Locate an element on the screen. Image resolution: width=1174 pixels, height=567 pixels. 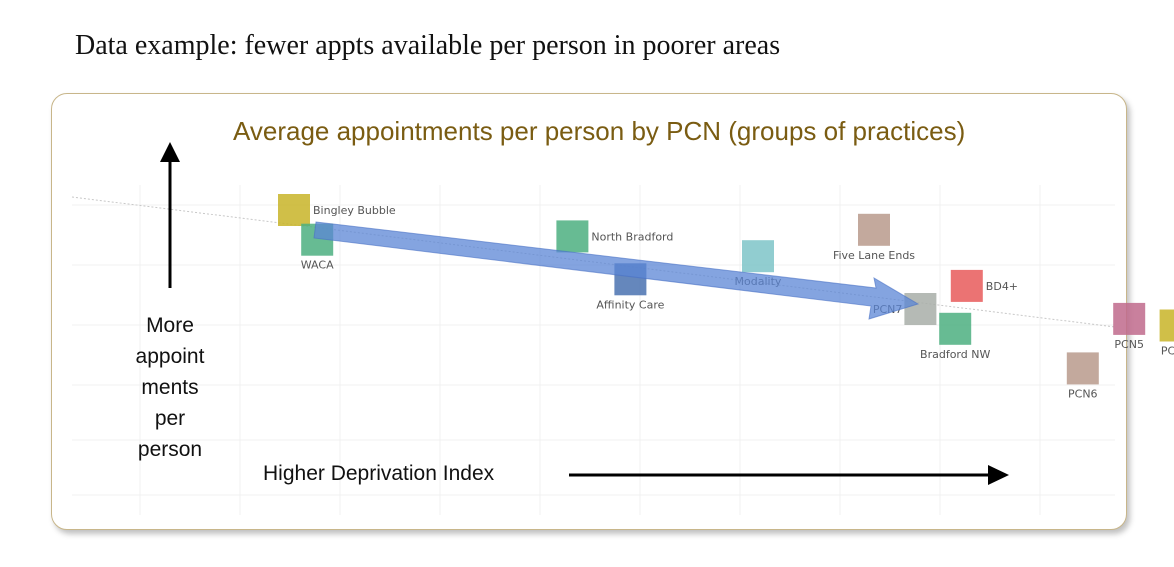
data-point-label: Bradford NW is located at coordinates (955, 354).